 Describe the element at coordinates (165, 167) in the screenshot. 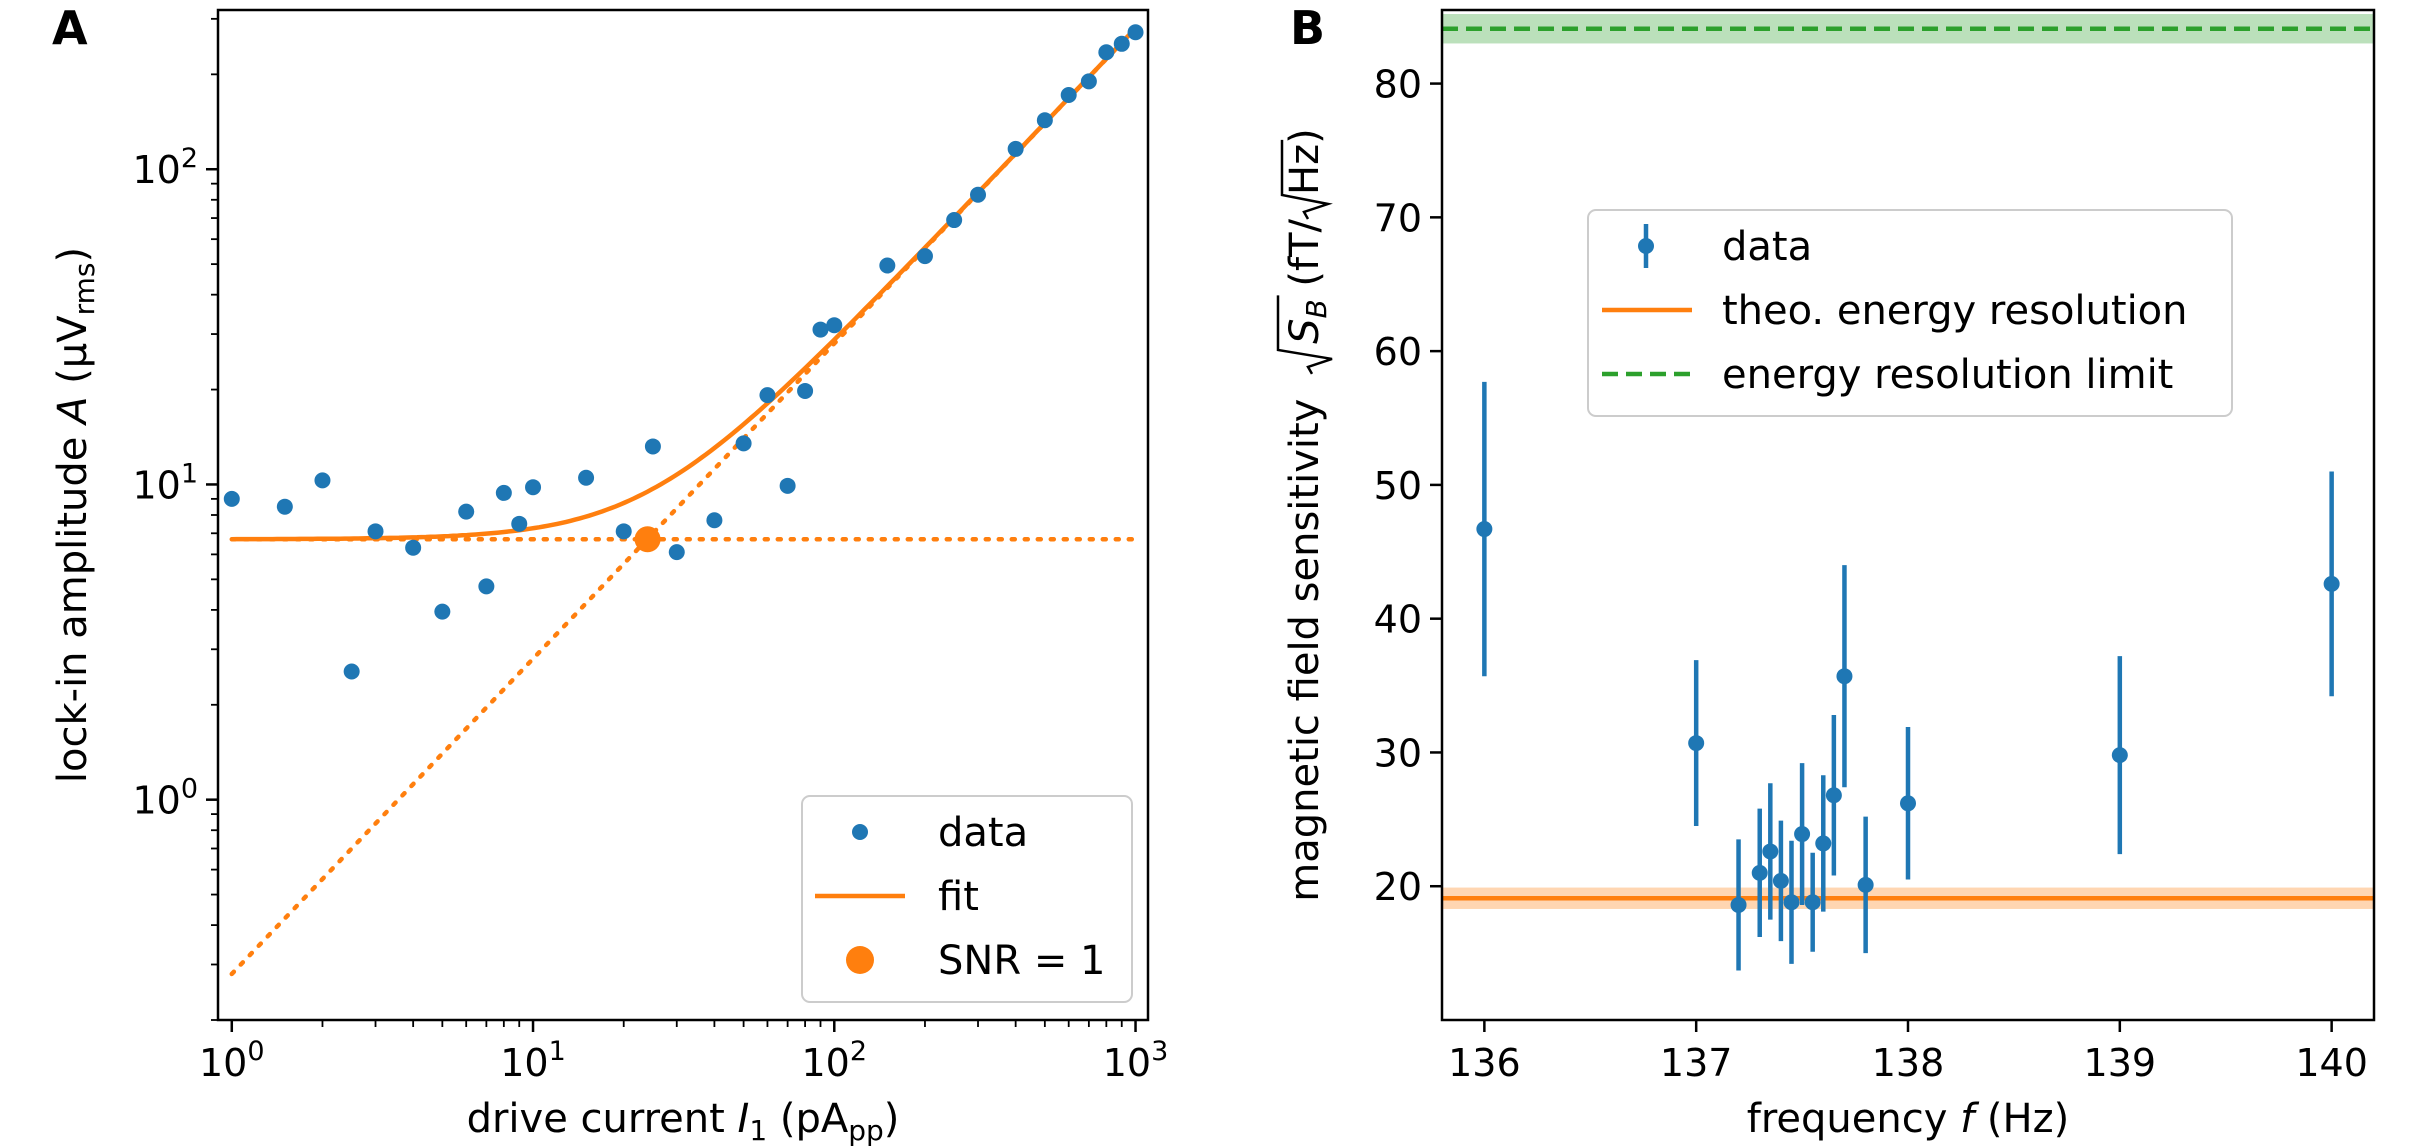

I see `y-tick-label: 10²` at that location.